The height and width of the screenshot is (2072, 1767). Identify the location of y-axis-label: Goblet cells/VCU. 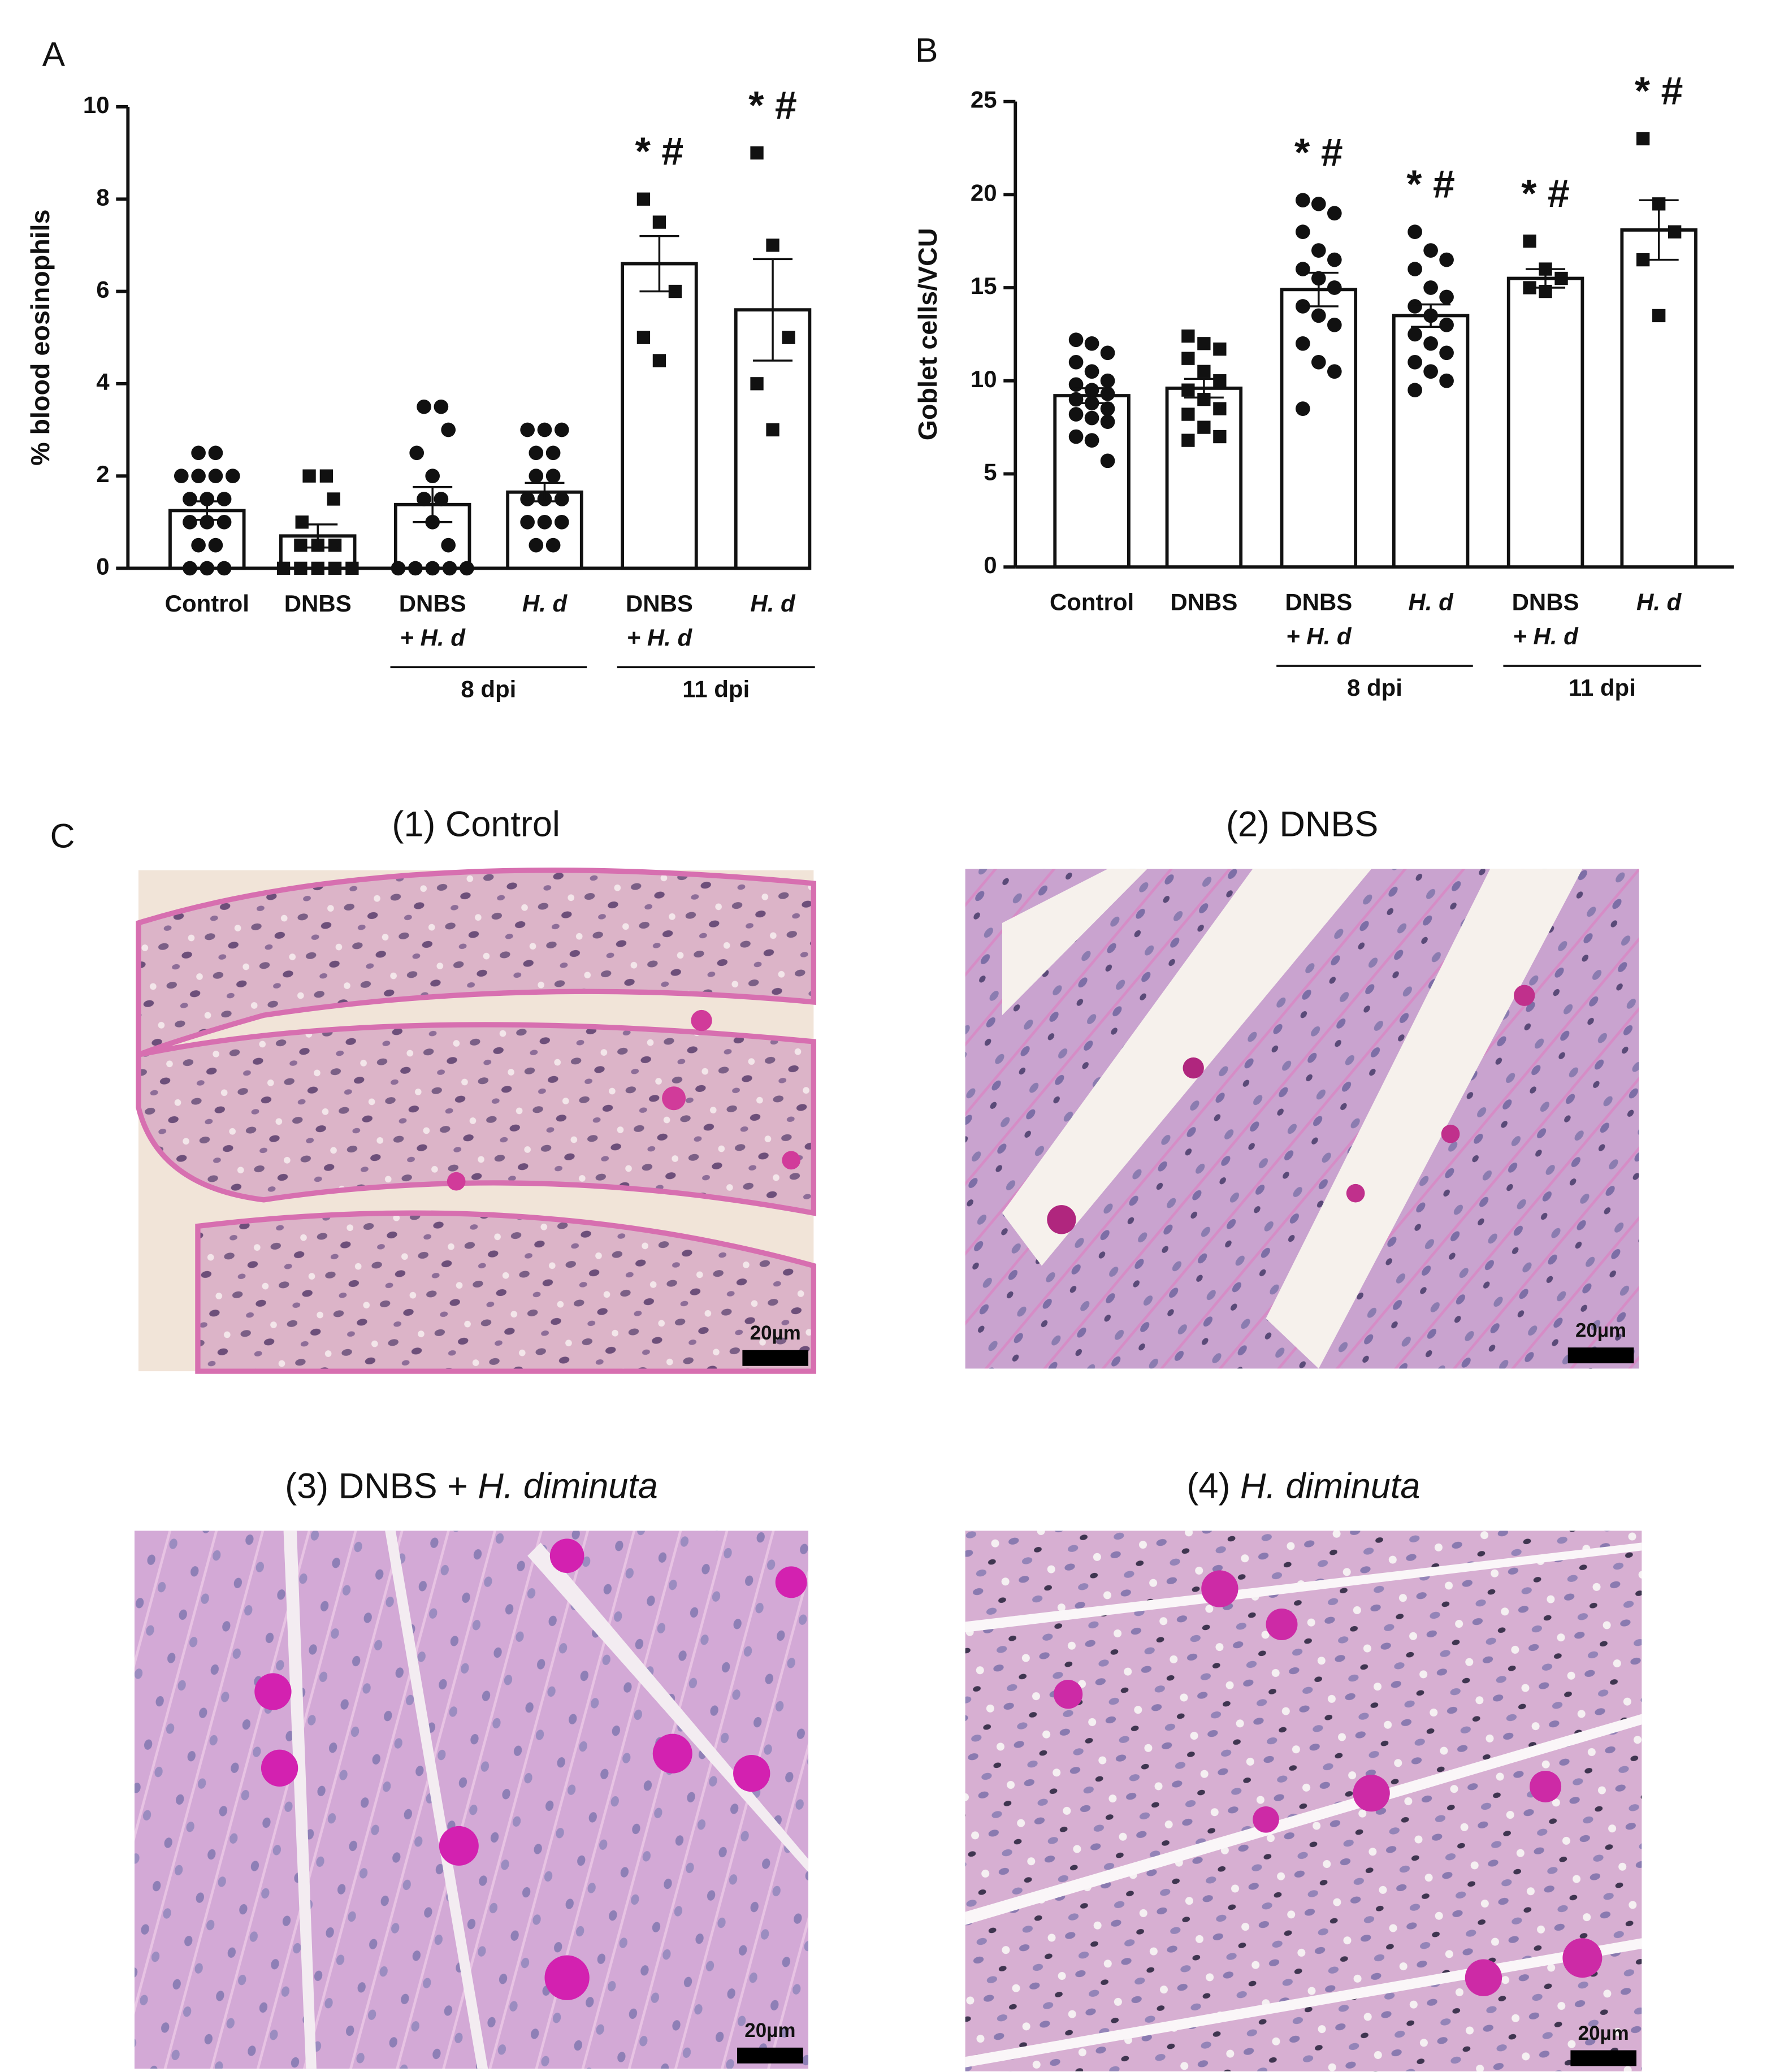
(928, 334).